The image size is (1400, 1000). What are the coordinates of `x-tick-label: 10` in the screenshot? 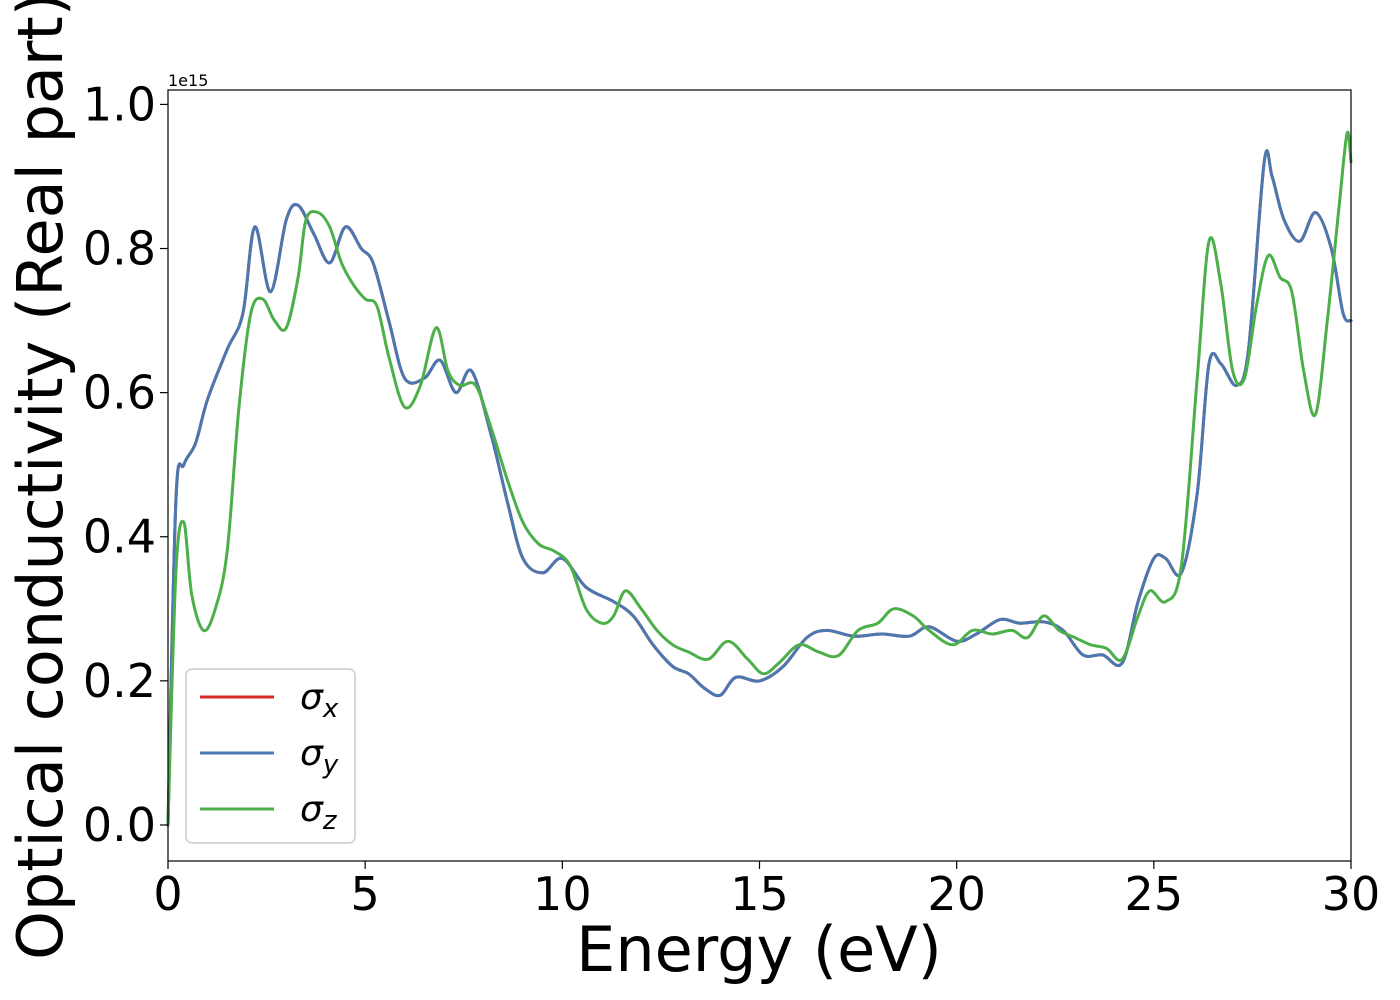 It's located at (562, 894).